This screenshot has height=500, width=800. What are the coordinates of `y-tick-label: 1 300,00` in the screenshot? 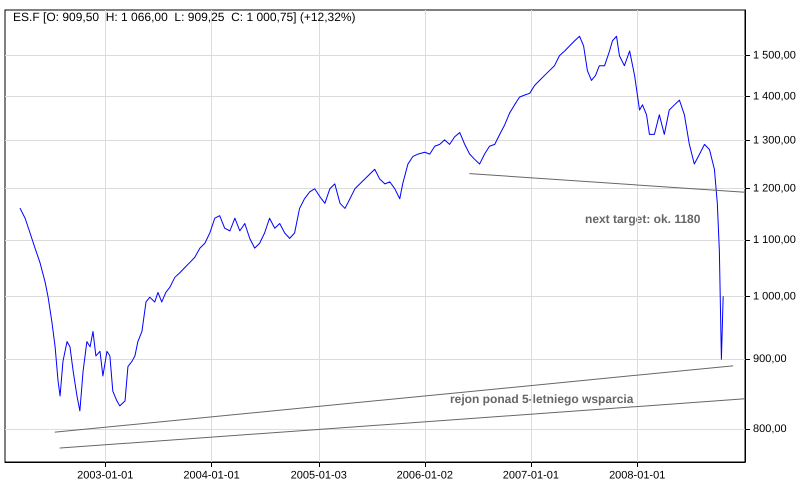 It's located at (774, 140).